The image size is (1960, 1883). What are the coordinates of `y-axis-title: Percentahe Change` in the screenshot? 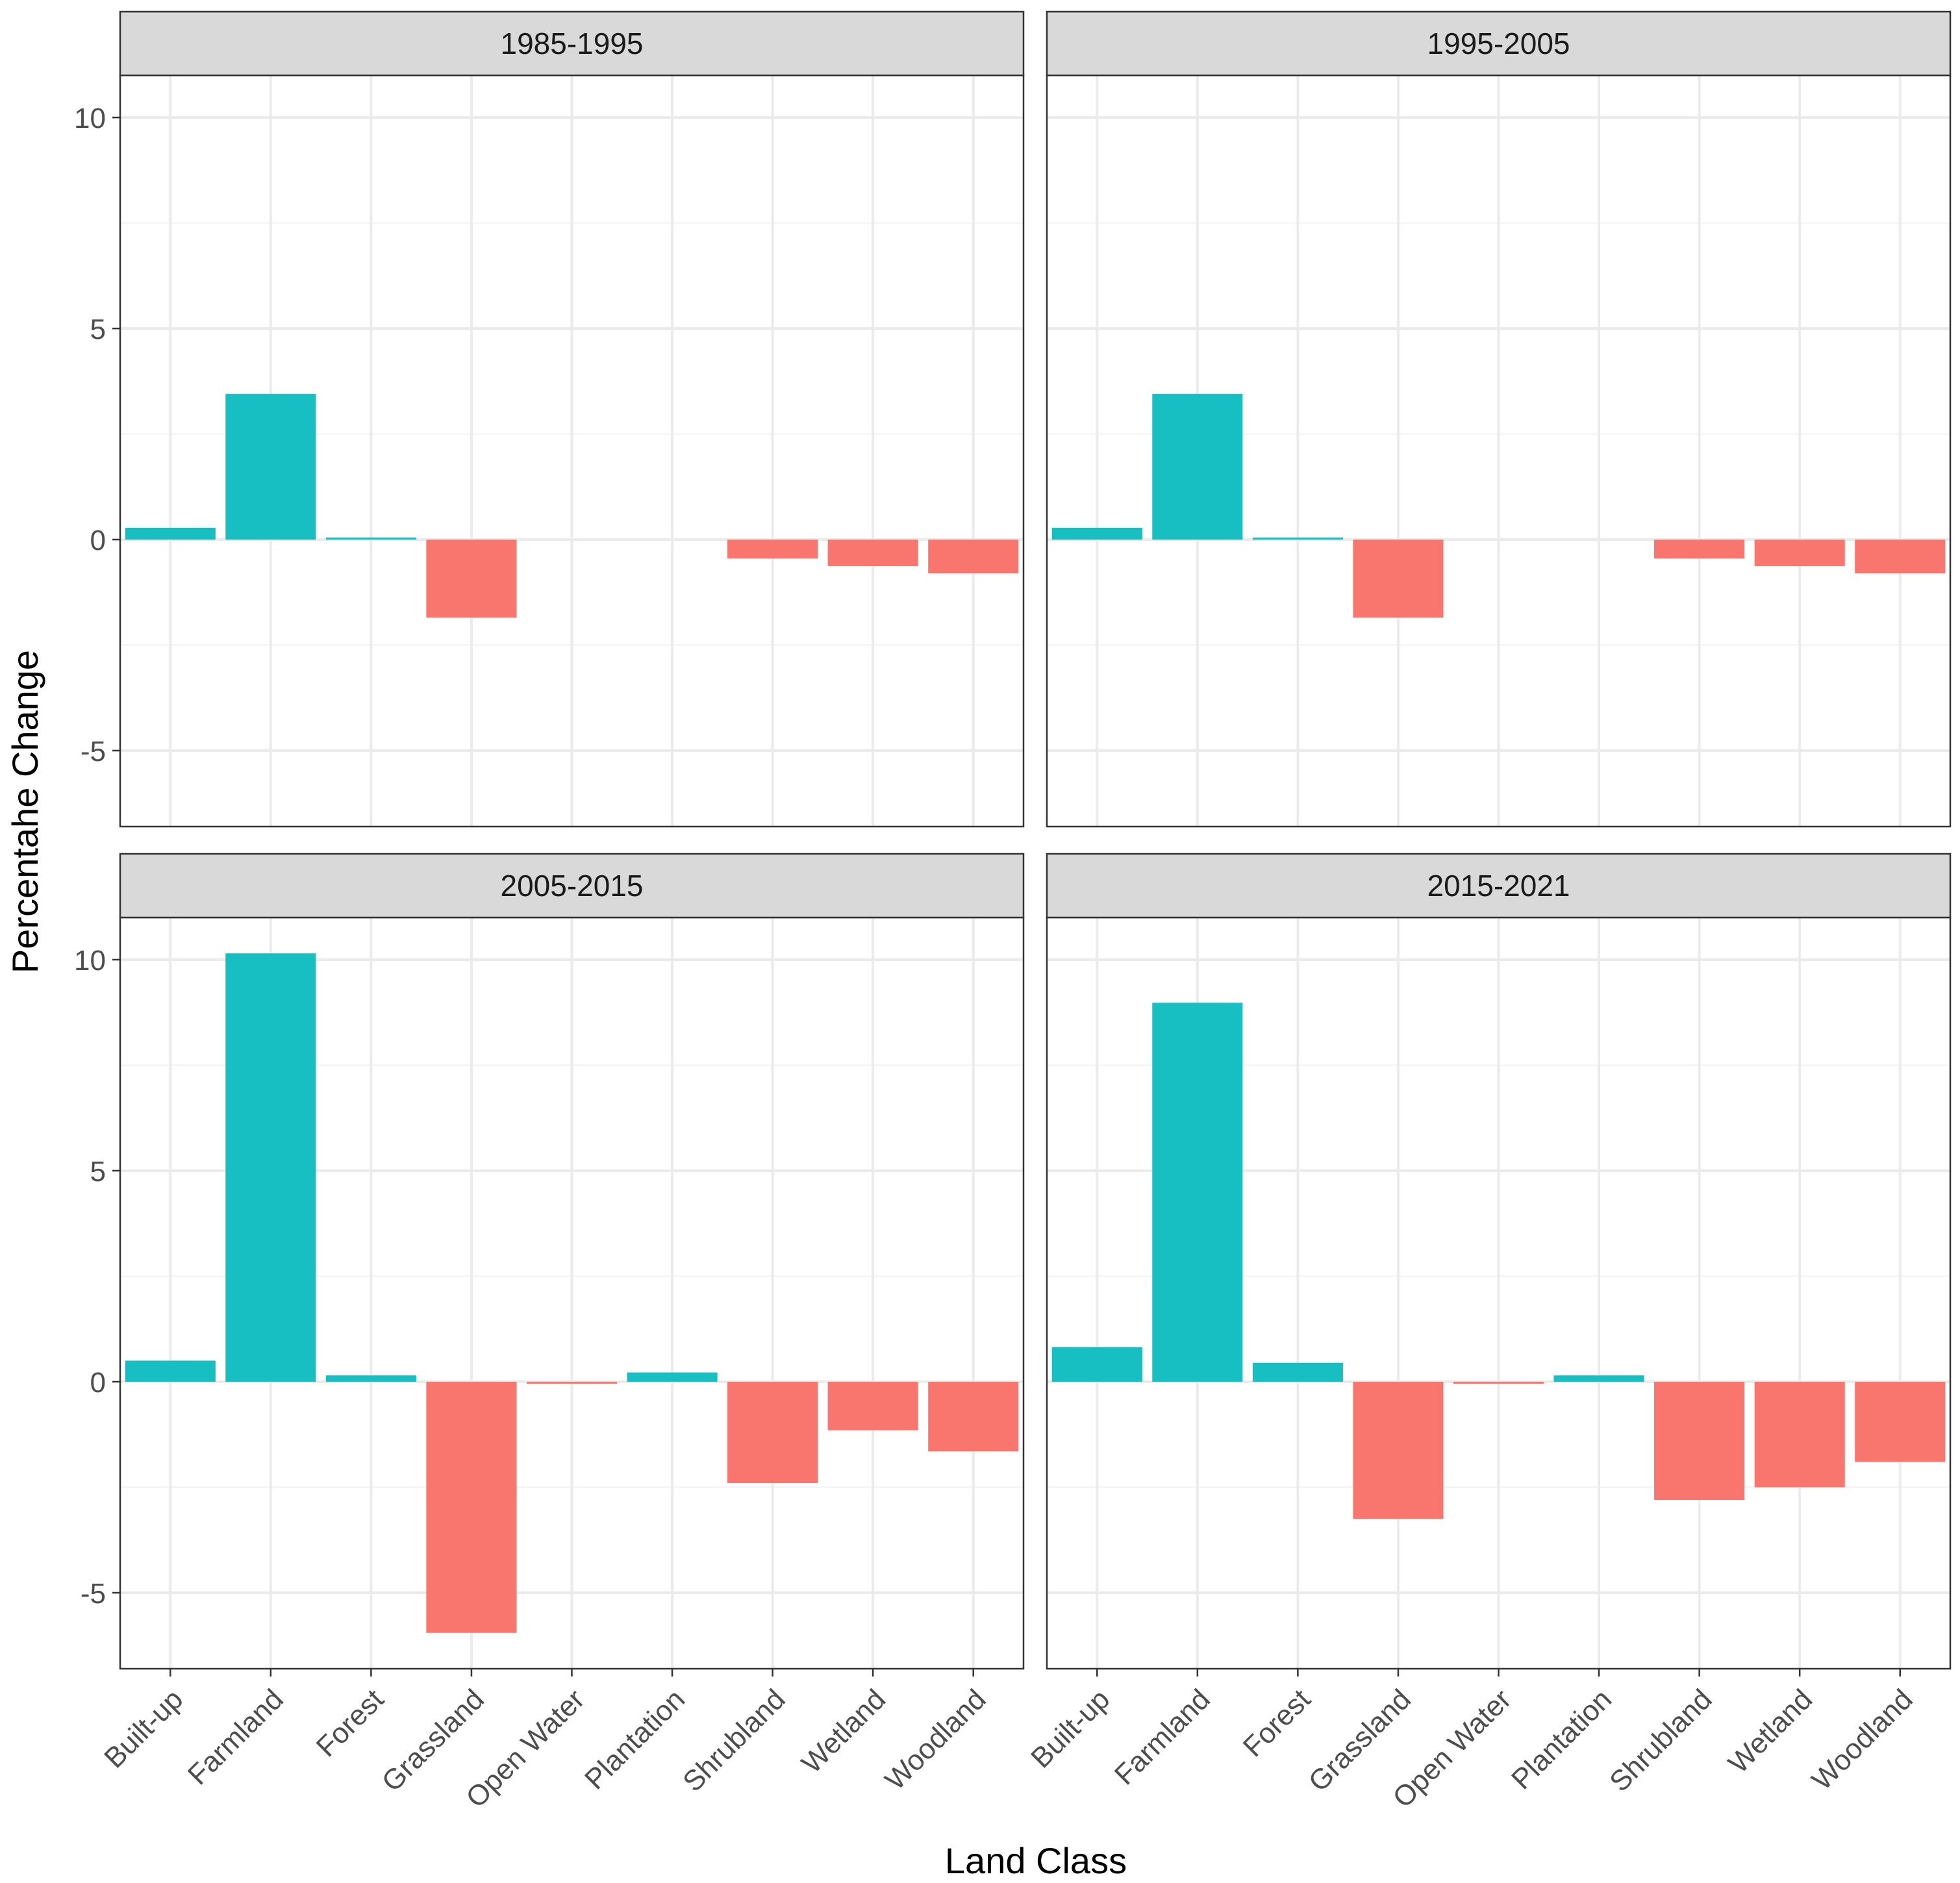 It's located at (25, 811).